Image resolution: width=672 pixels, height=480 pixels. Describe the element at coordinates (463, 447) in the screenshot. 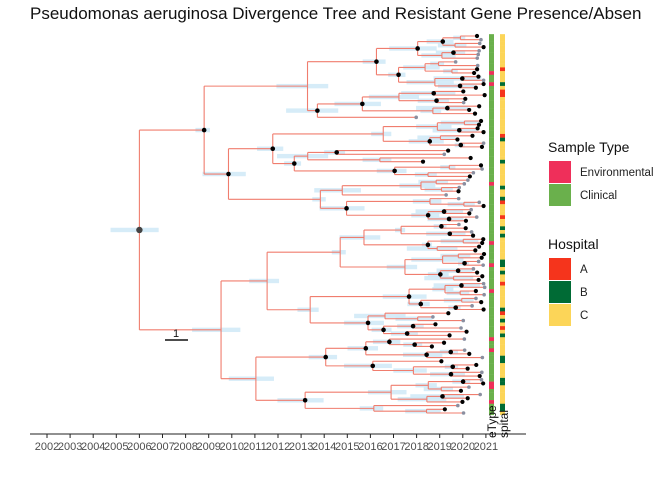

I see `x-tick-label: 2020` at that location.